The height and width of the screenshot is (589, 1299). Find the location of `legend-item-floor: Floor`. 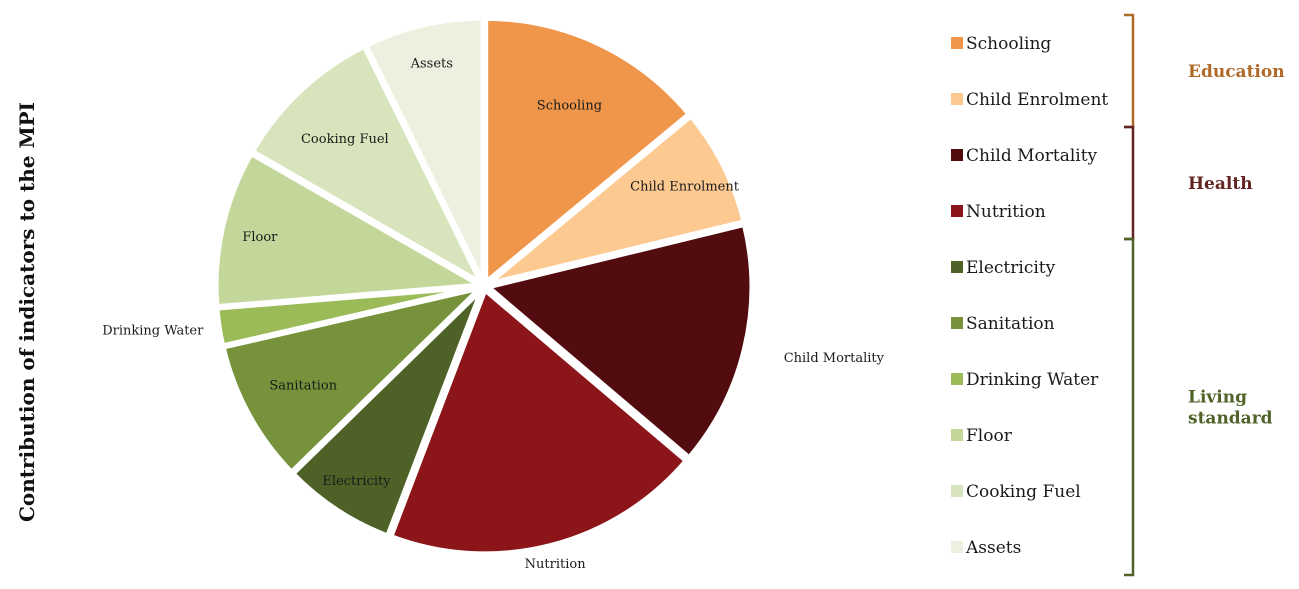

legend-item-floor: Floor is located at coordinates (982, 436).